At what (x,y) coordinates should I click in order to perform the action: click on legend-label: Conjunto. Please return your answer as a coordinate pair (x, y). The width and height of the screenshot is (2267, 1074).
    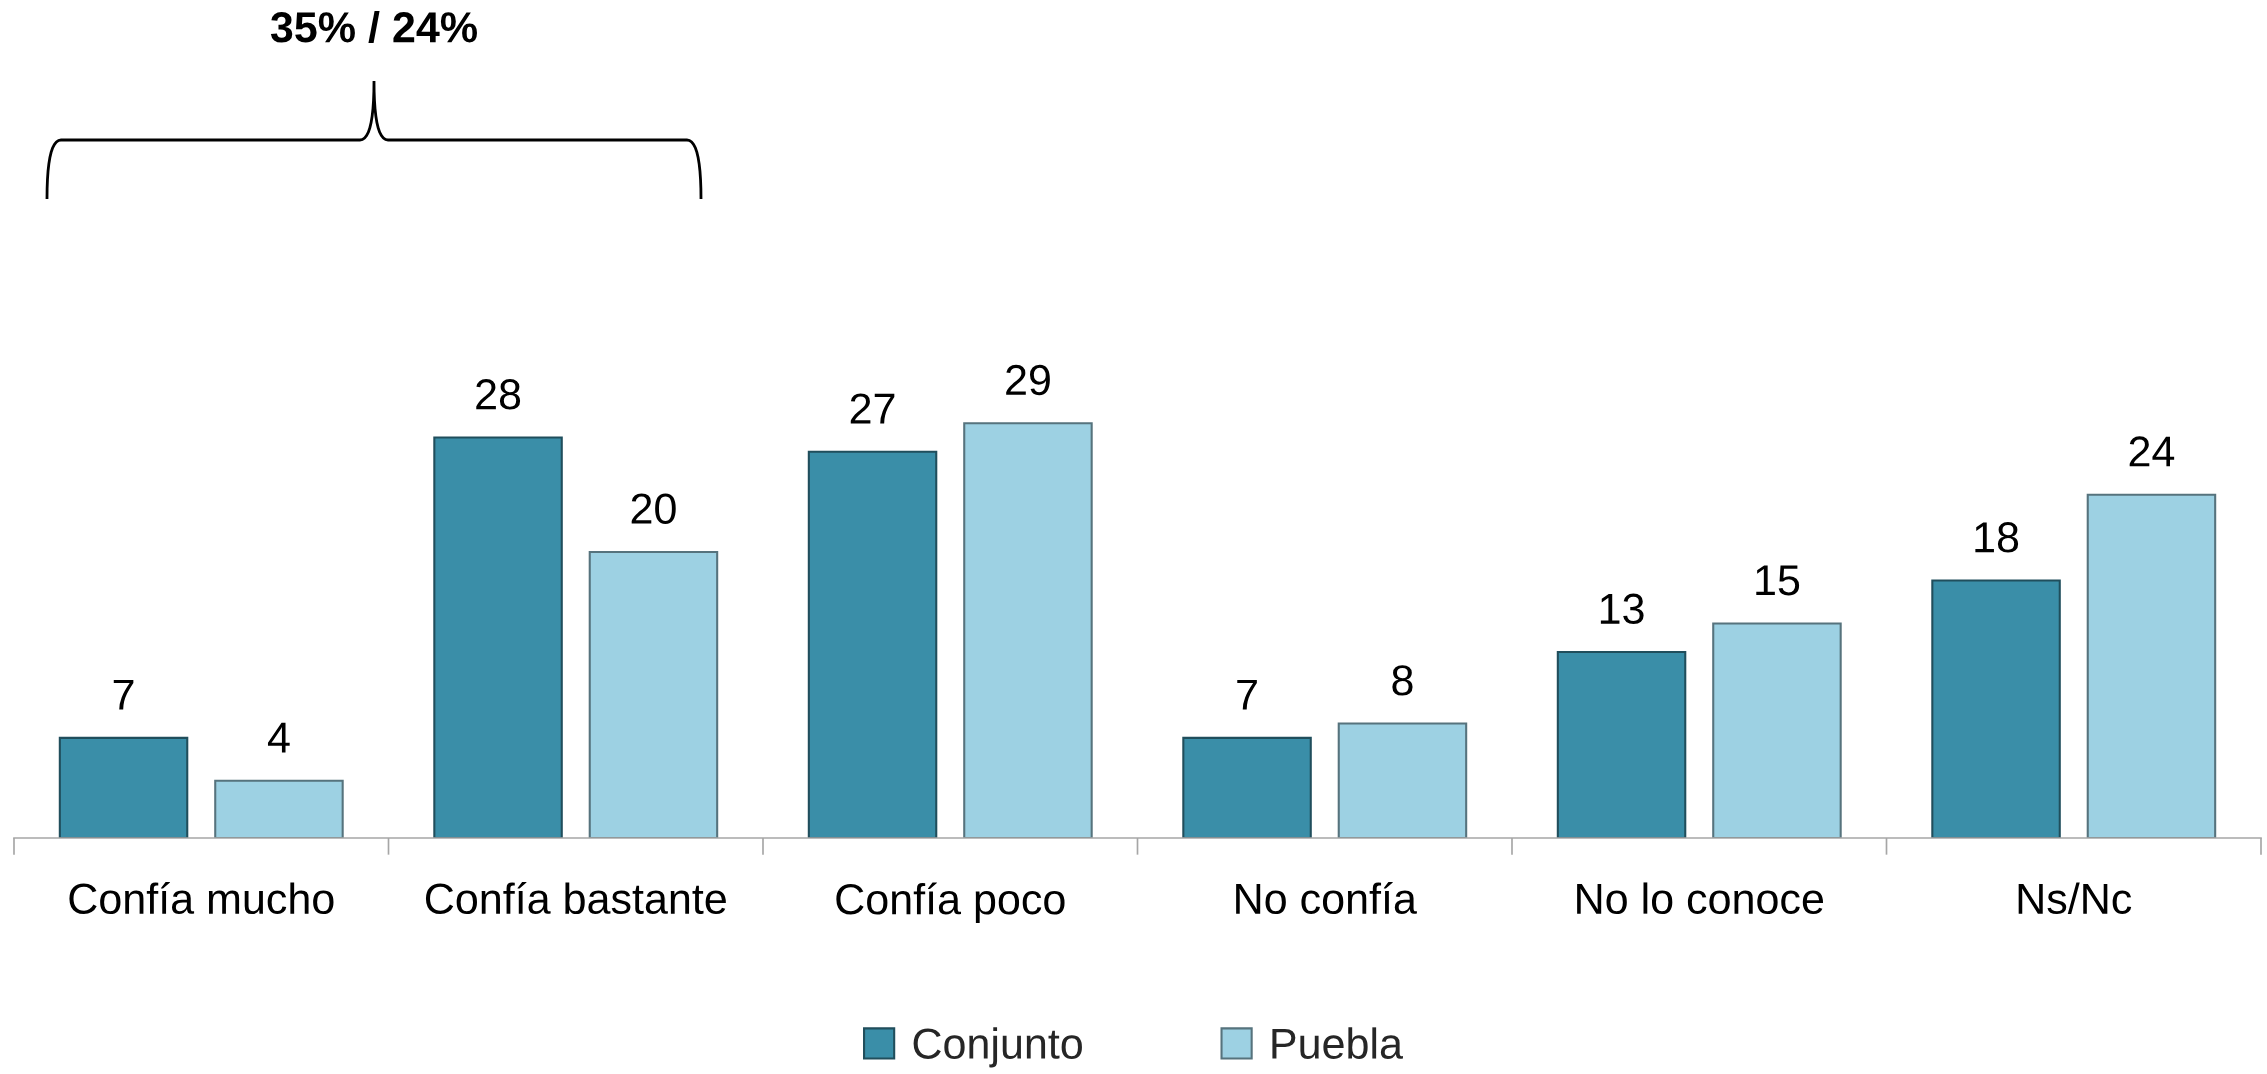
    Looking at the image, I should click on (997, 1047).